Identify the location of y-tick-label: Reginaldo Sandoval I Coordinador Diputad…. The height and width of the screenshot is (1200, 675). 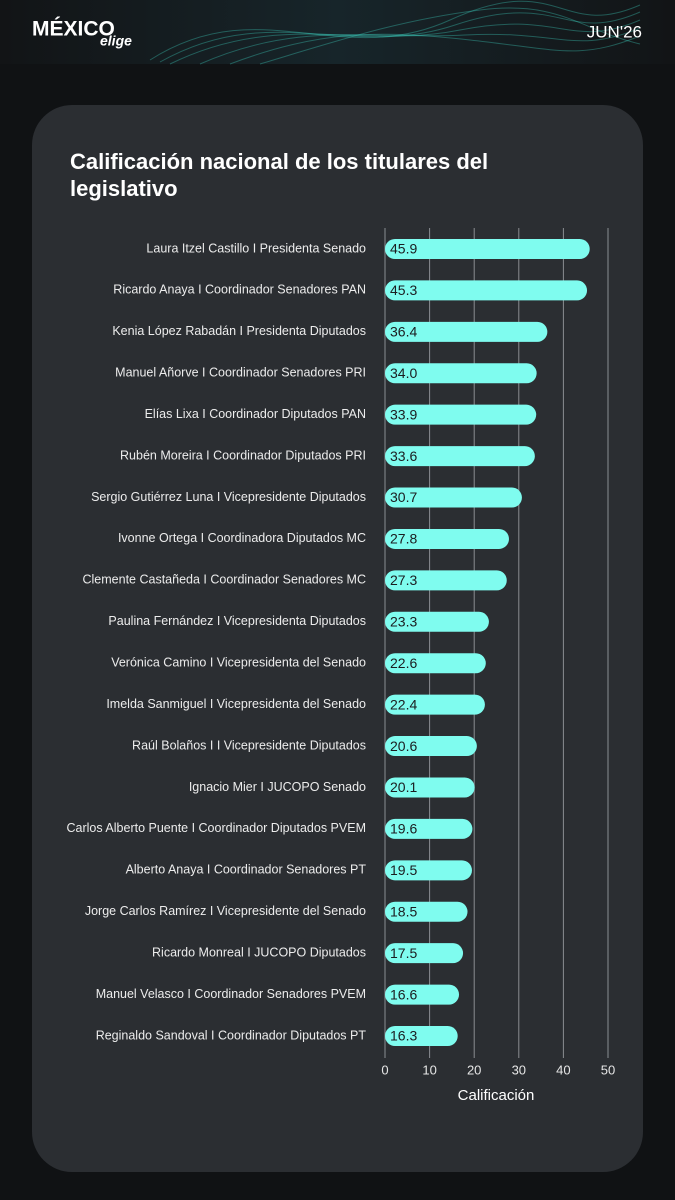
(231, 1035).